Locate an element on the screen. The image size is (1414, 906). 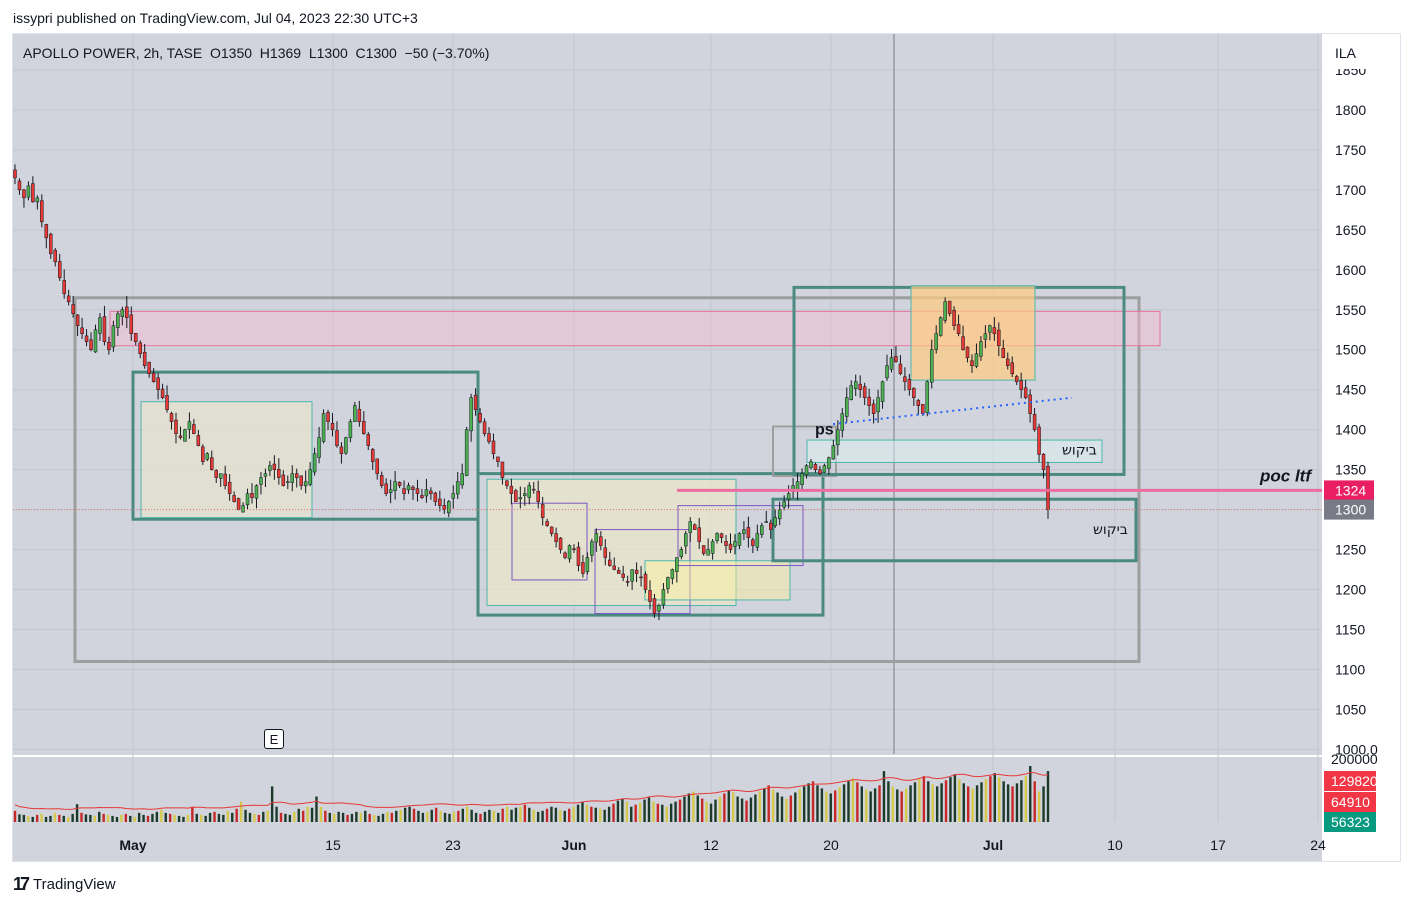
x-tick-label: 10 is located at coordinates (1115, 845).